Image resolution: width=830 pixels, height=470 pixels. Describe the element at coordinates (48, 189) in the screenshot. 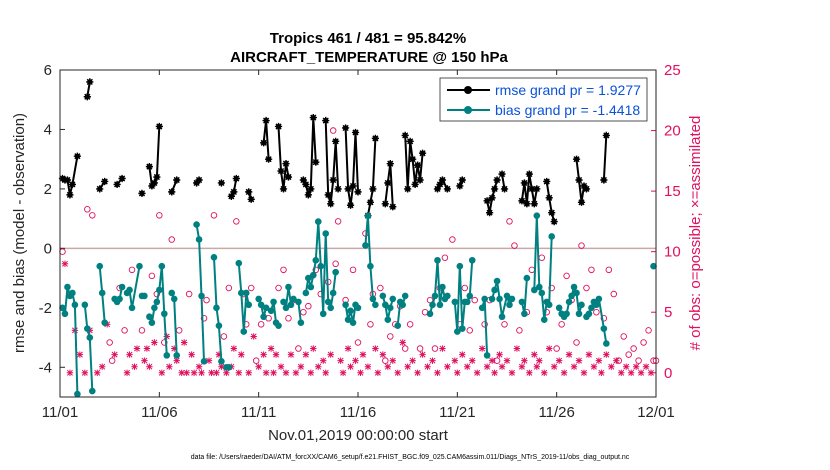

I see `y-tick-label: 2` at that location.